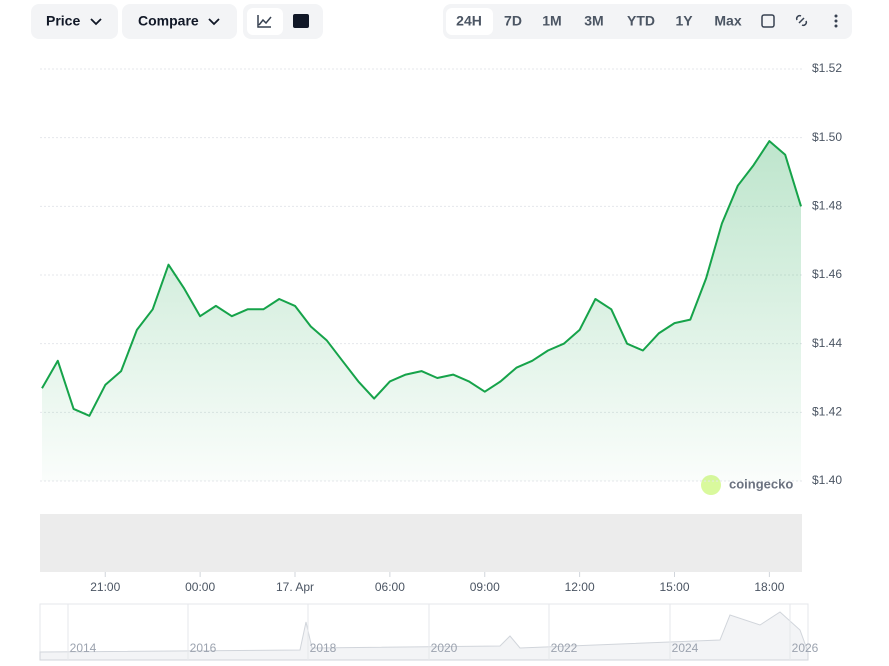  I want to click on x-tick-label: 15:00, so click(674, 587).